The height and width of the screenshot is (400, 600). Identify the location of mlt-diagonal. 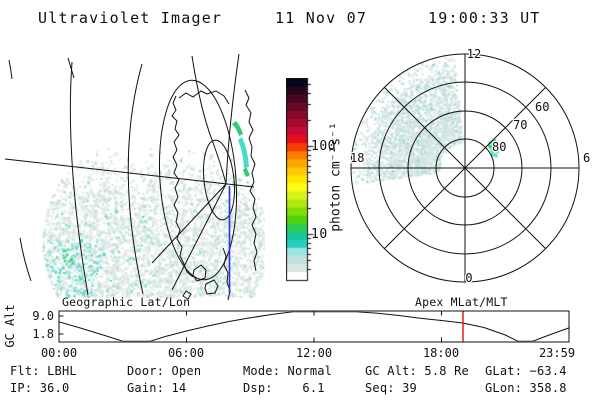
(465, 168).